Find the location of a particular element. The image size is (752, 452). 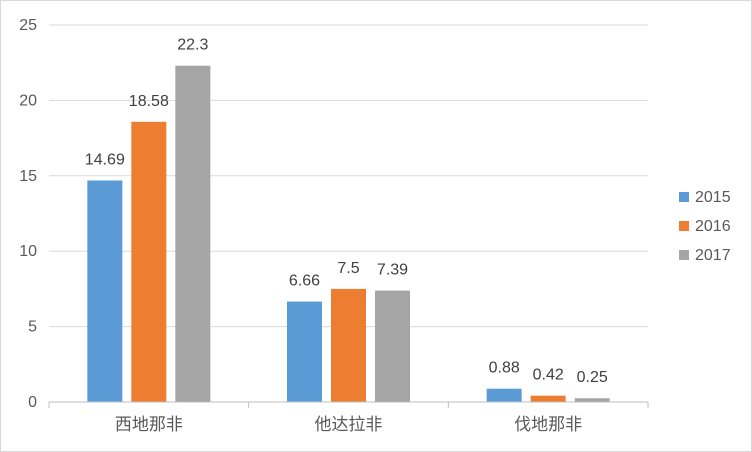

y-tick-label: 0 is located at coordinates (32, 402).